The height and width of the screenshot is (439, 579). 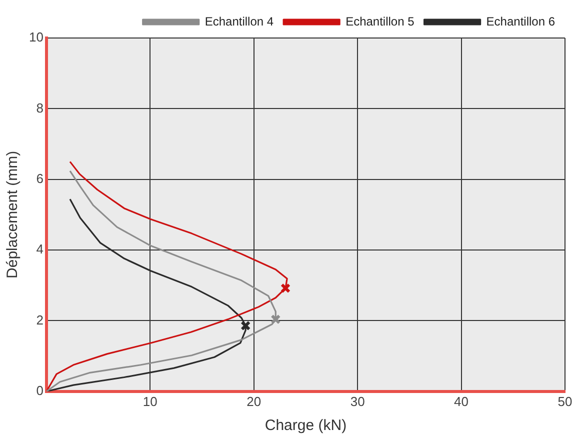 I want to click on y-axis-title: Déplacement (mm), so click(x=13, y=214).